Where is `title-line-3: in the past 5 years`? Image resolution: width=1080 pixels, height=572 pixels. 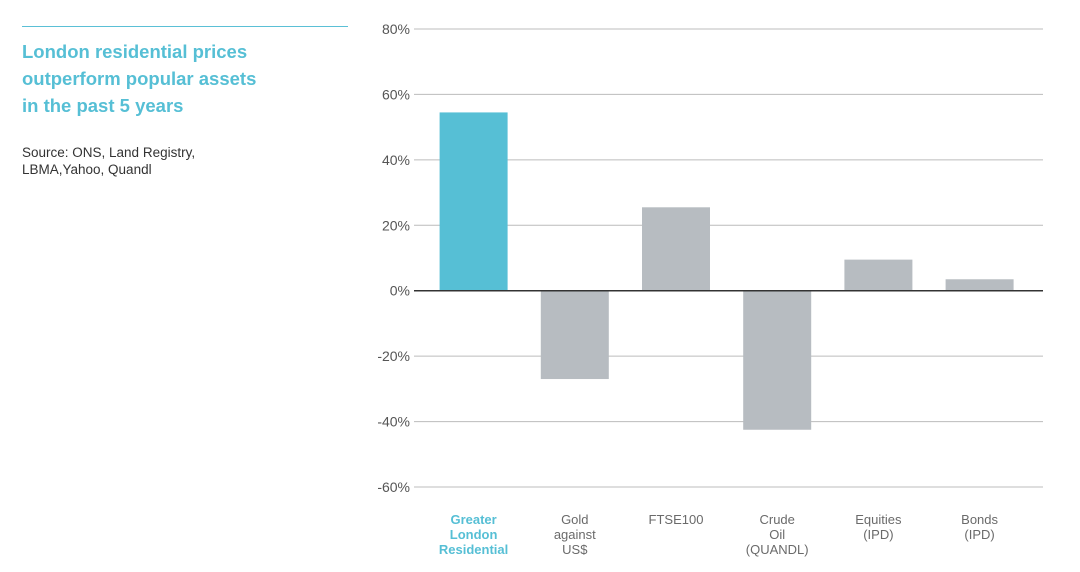
title-line-3: in the past 5 years is located at coordinates (103, 105).